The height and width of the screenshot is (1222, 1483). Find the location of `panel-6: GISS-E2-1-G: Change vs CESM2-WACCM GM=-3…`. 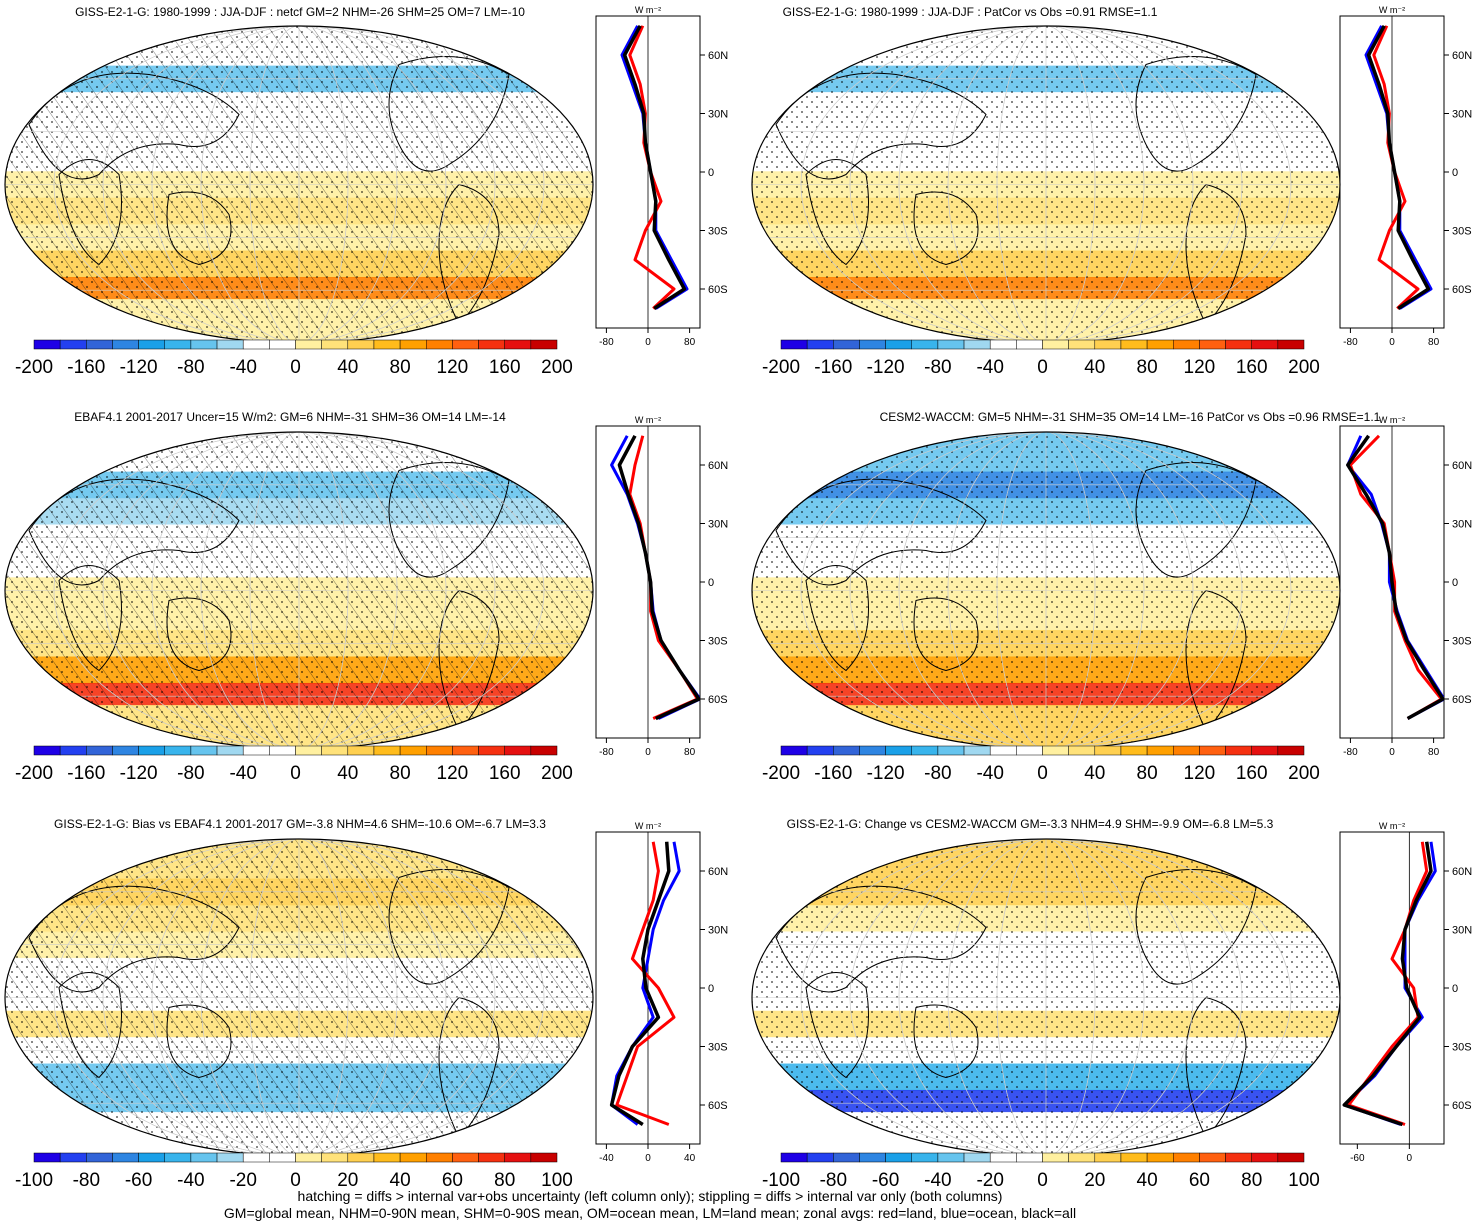

panel-6: GISS-E2-1-G: Change vs CESM2-WACCM GM=-3… is located at coordinates (1112, 1004).